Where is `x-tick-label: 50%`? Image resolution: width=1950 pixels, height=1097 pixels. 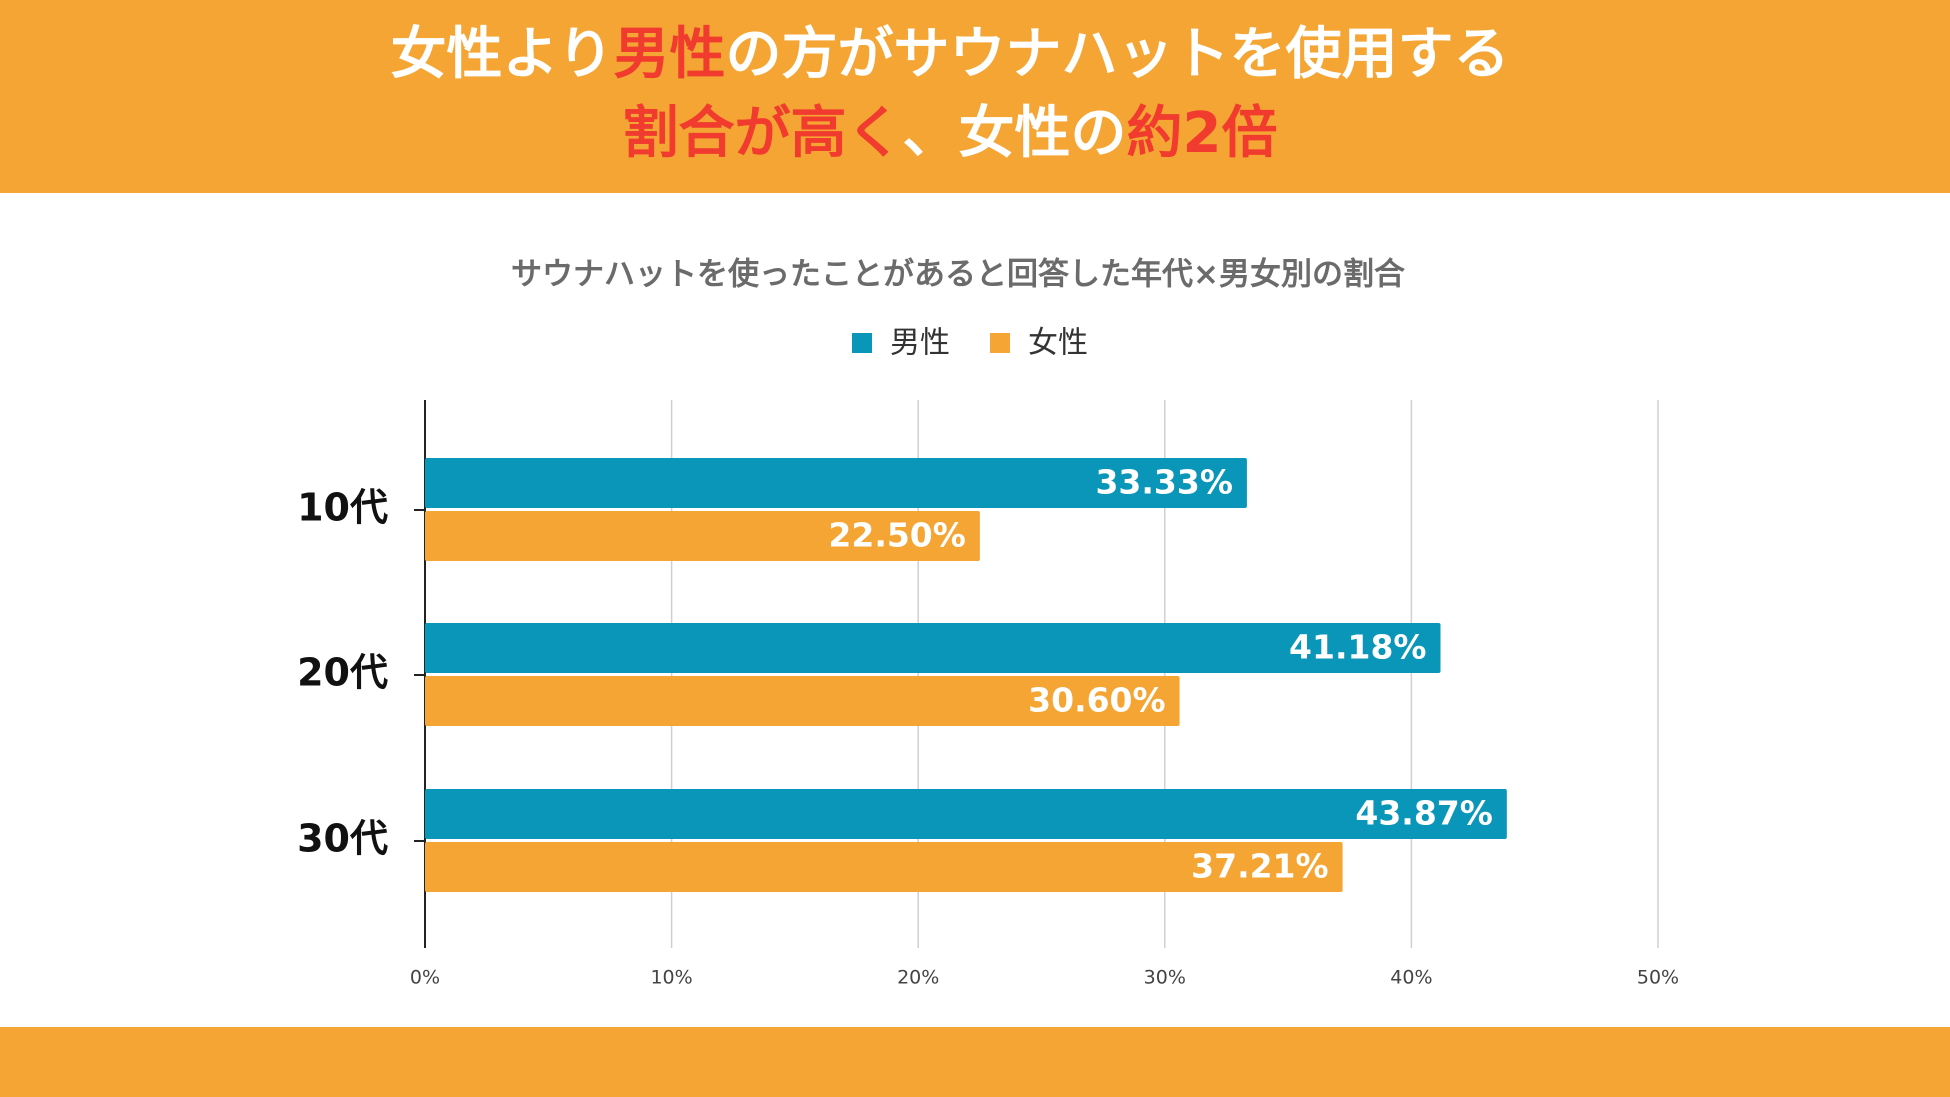
x-tick-label: 50% is located at coordinates (1658, 978).